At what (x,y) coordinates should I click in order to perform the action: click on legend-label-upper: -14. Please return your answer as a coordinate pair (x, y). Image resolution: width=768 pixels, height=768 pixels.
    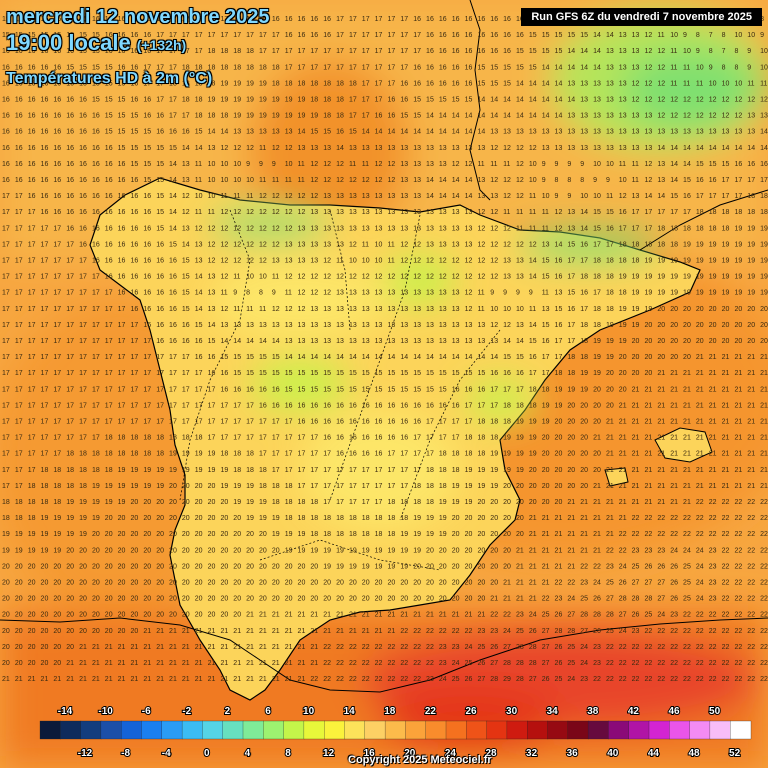
    Looking at the image, I should click on (65, 711).